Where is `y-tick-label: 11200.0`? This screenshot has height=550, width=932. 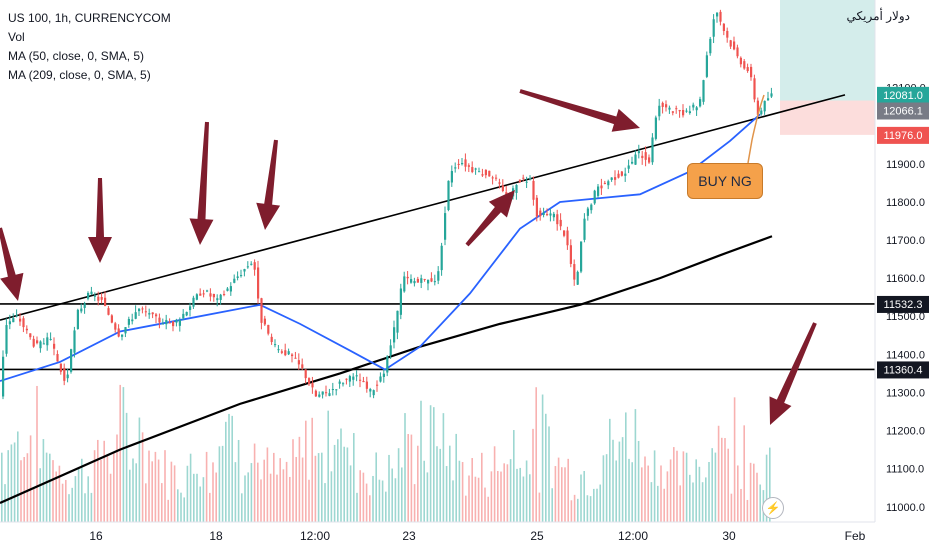 y-tick-label: 11200.0 is located at coordinates (905, 432).